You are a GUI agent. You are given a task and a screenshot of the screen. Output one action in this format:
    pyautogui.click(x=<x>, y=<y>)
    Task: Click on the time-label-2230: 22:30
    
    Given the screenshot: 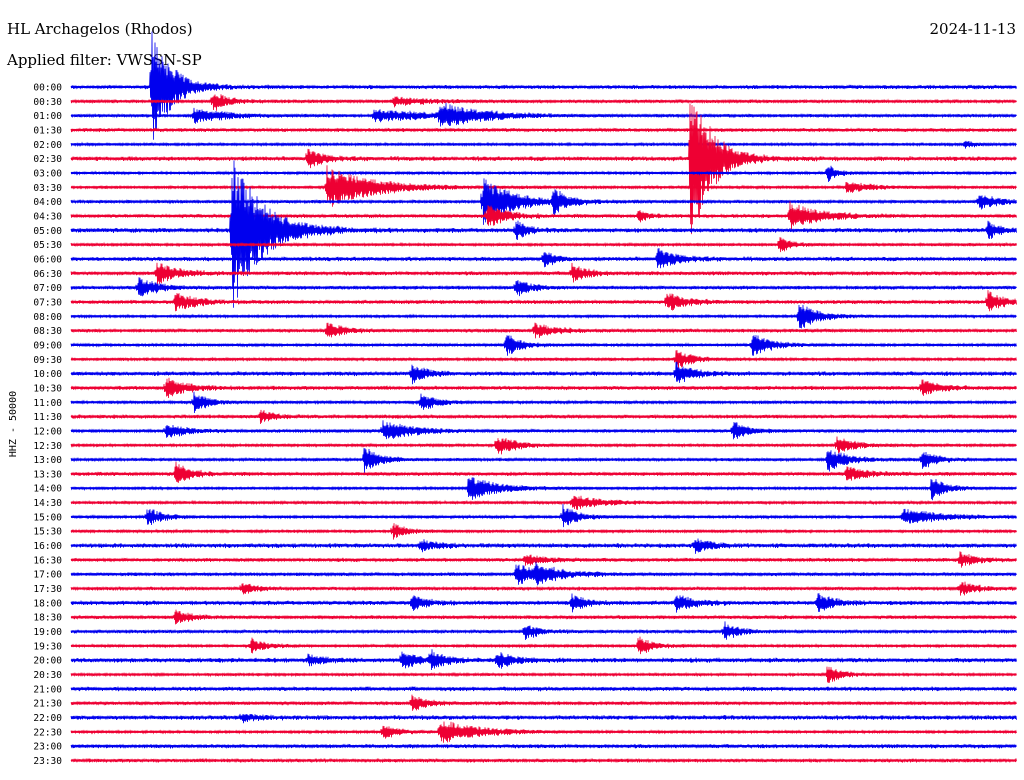 What is the action you would take?
    pyautogui.click(x=47, y=732)
    